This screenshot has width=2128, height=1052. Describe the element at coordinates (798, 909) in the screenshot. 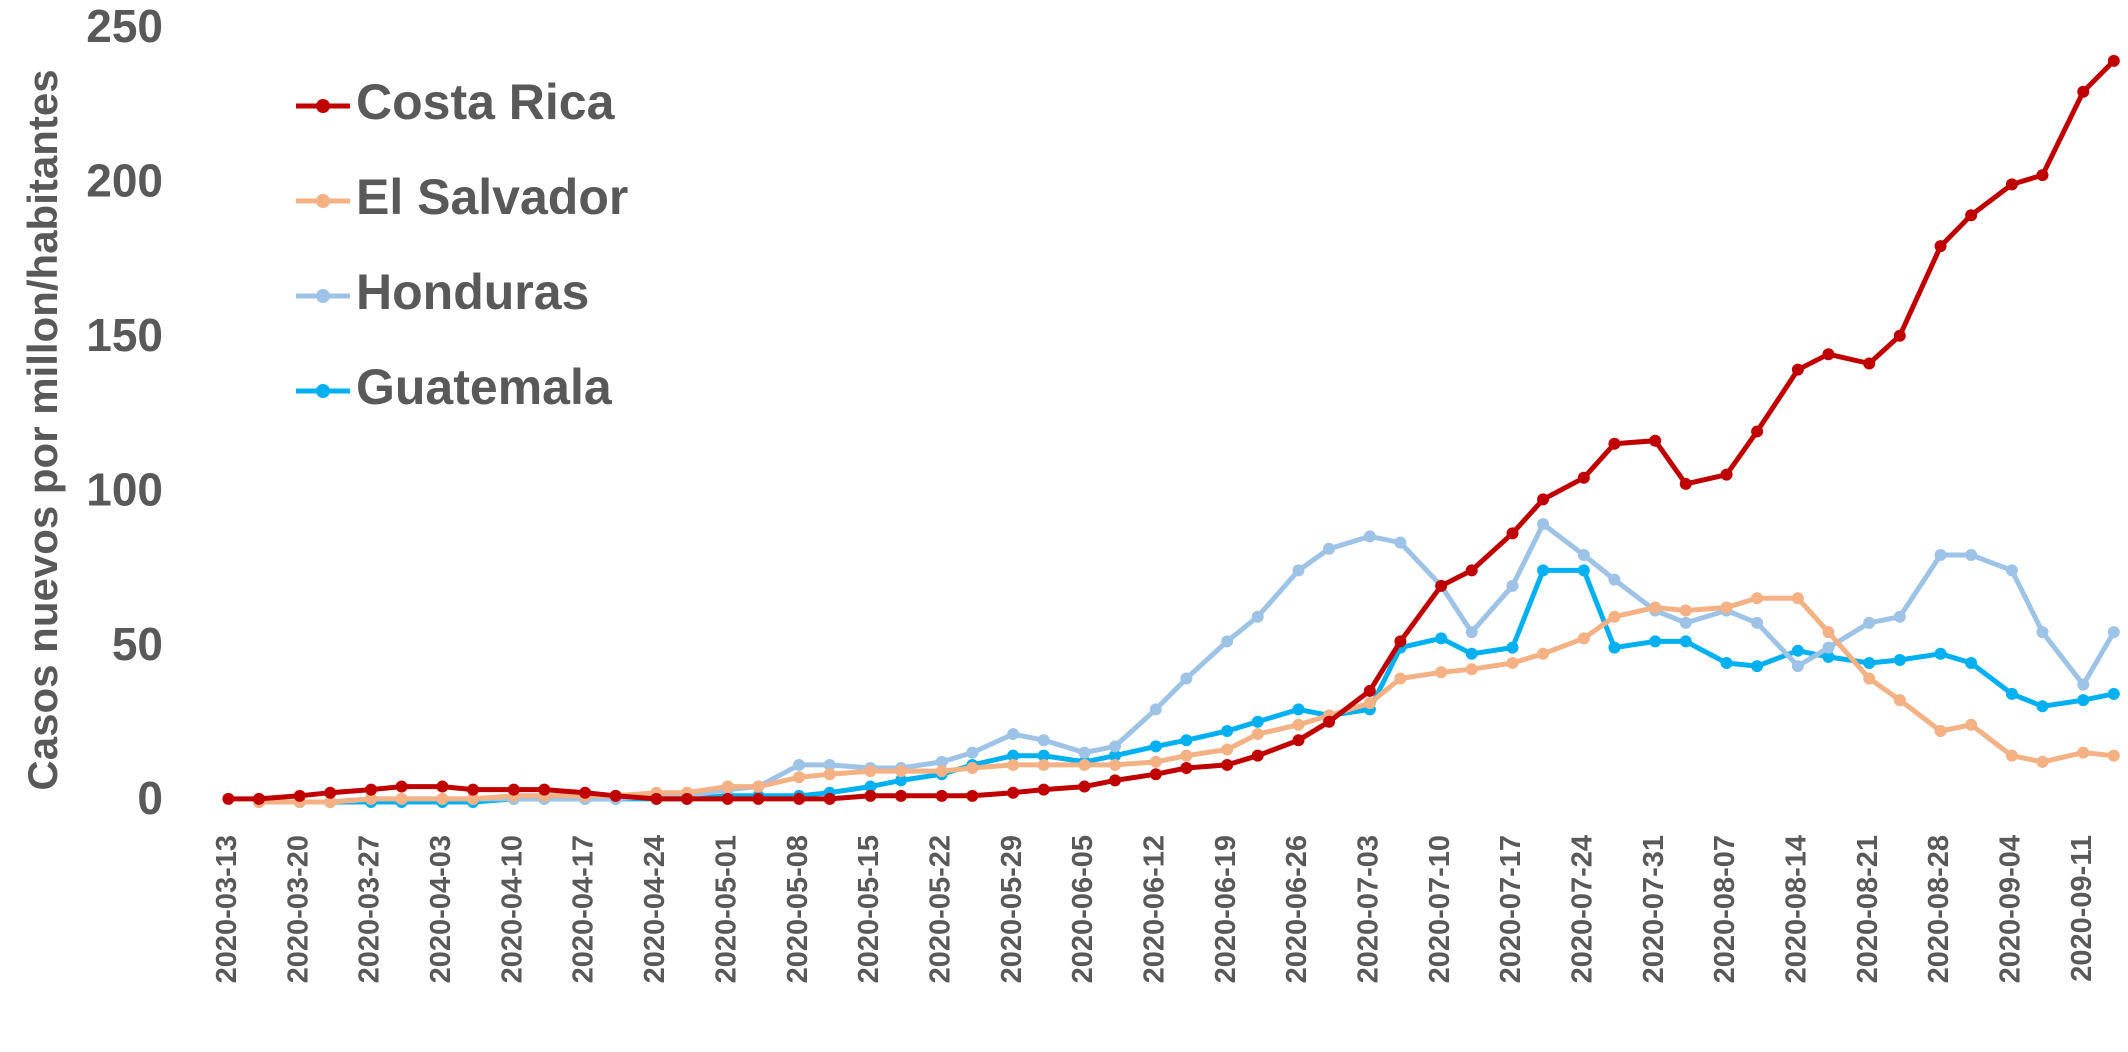

I see `x-tick-label: 2020-05-08` at that location.